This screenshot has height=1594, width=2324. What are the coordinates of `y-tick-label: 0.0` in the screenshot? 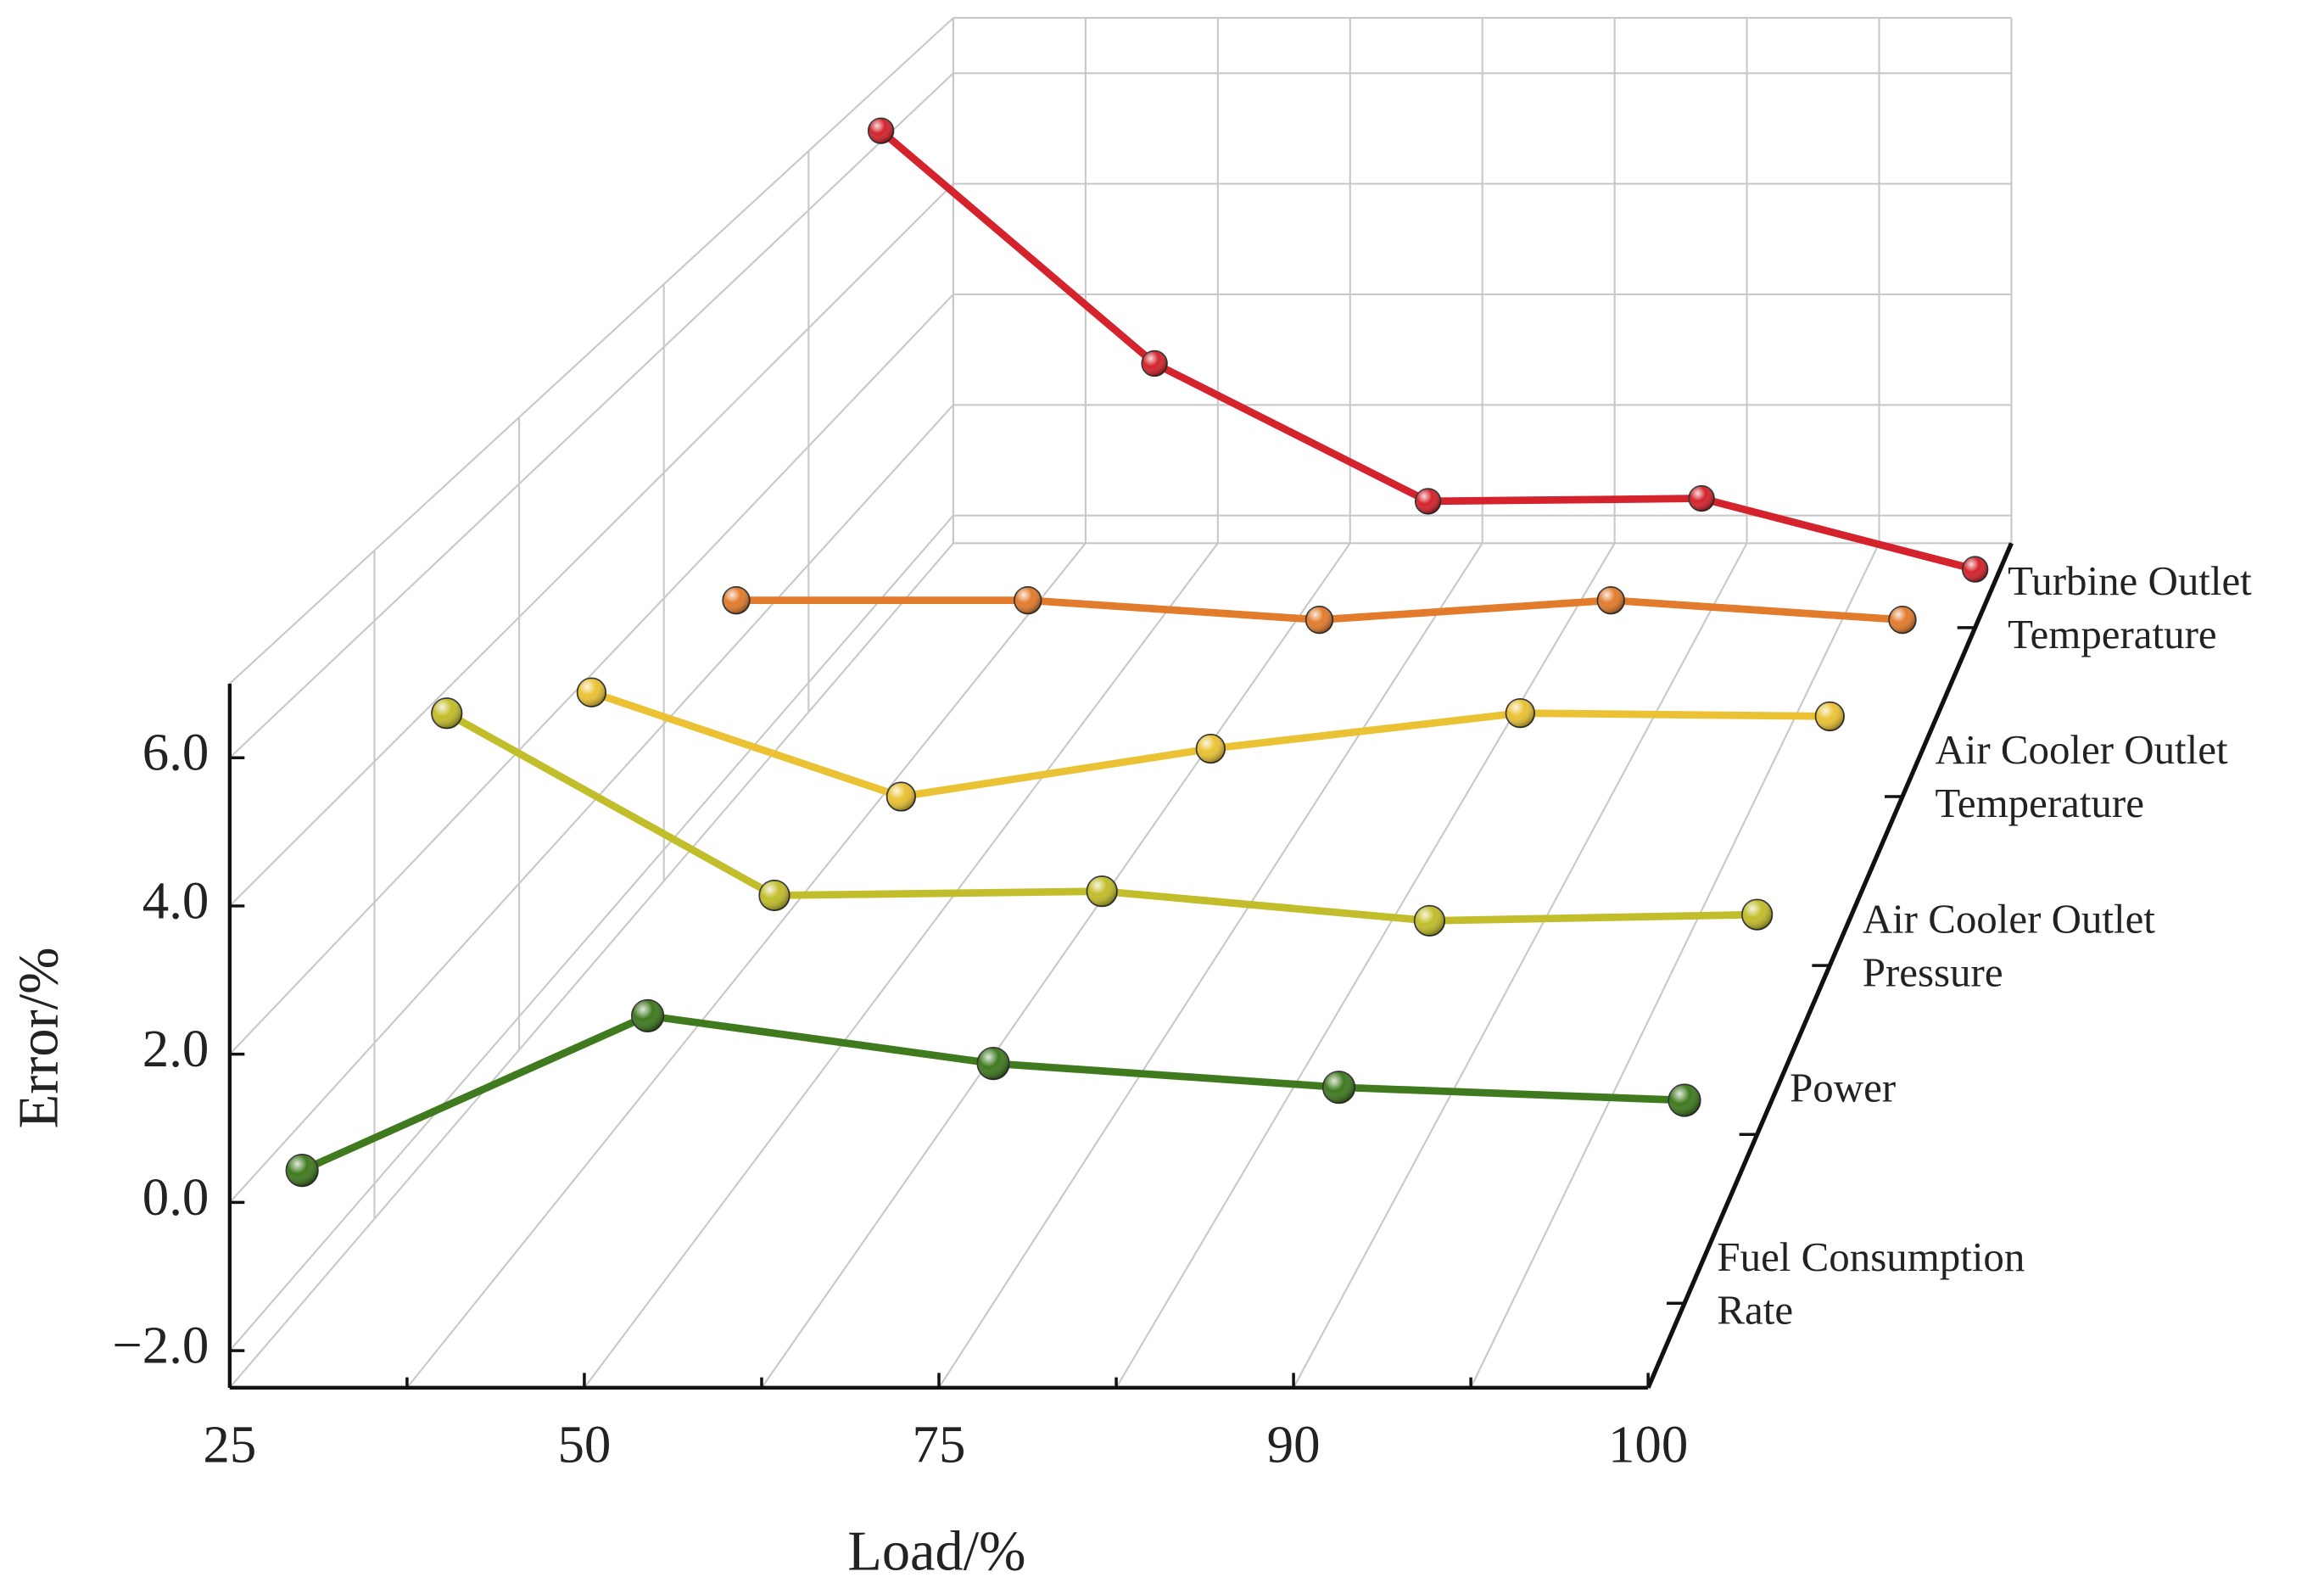 It's located at (175, 1197).